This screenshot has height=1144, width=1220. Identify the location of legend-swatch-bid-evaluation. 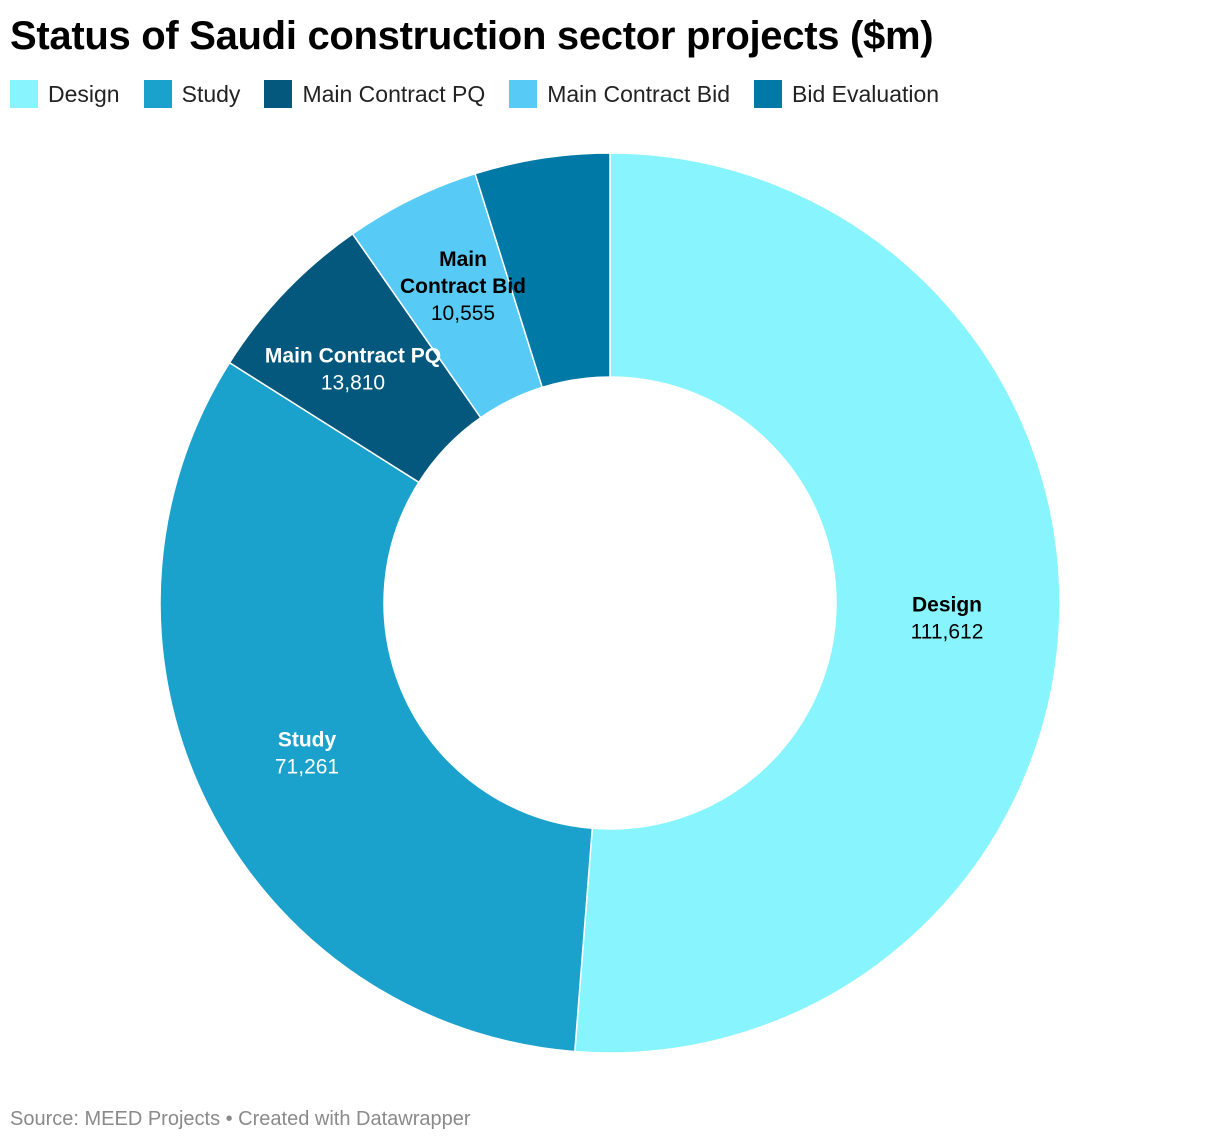
(768, 94).